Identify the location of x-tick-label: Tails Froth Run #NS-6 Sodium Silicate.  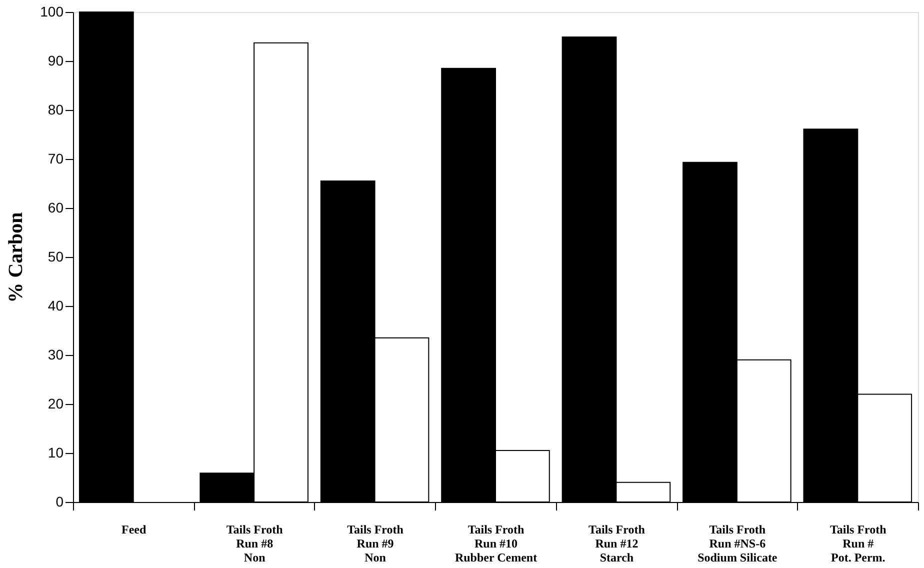
(738, 543).